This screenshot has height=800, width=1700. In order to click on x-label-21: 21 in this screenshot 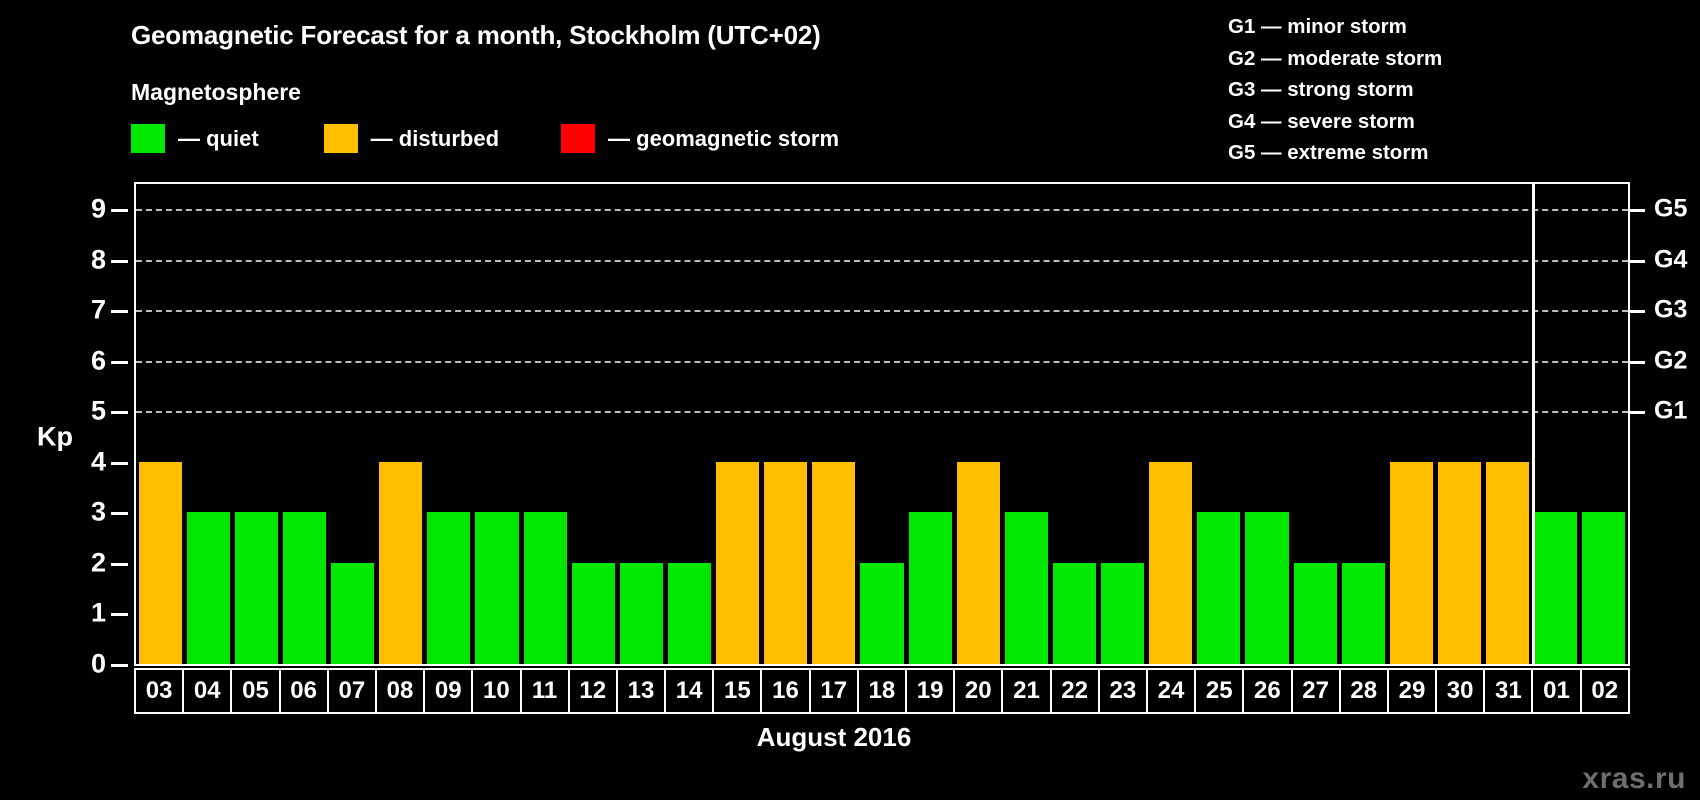, I will do `click(1027, 691)`.